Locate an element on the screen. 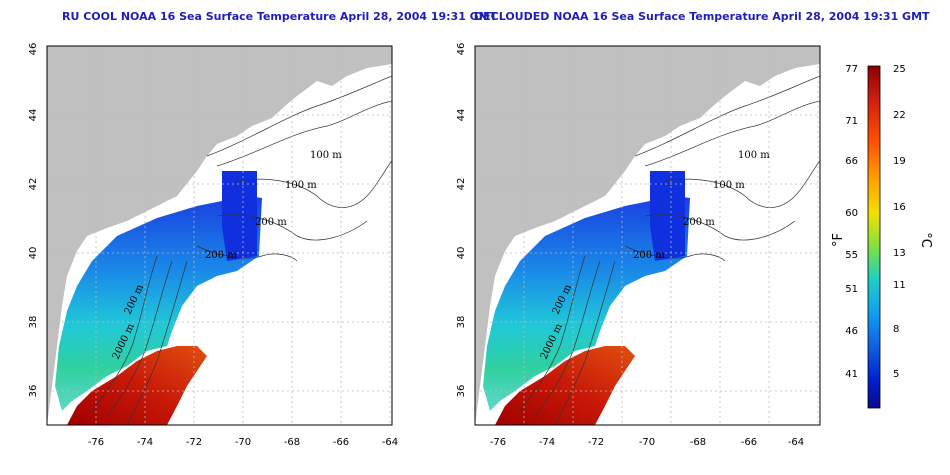 This screenshot has width=950, height=475. fahrenheit-unit: °F is located at coordinates (838, 240).